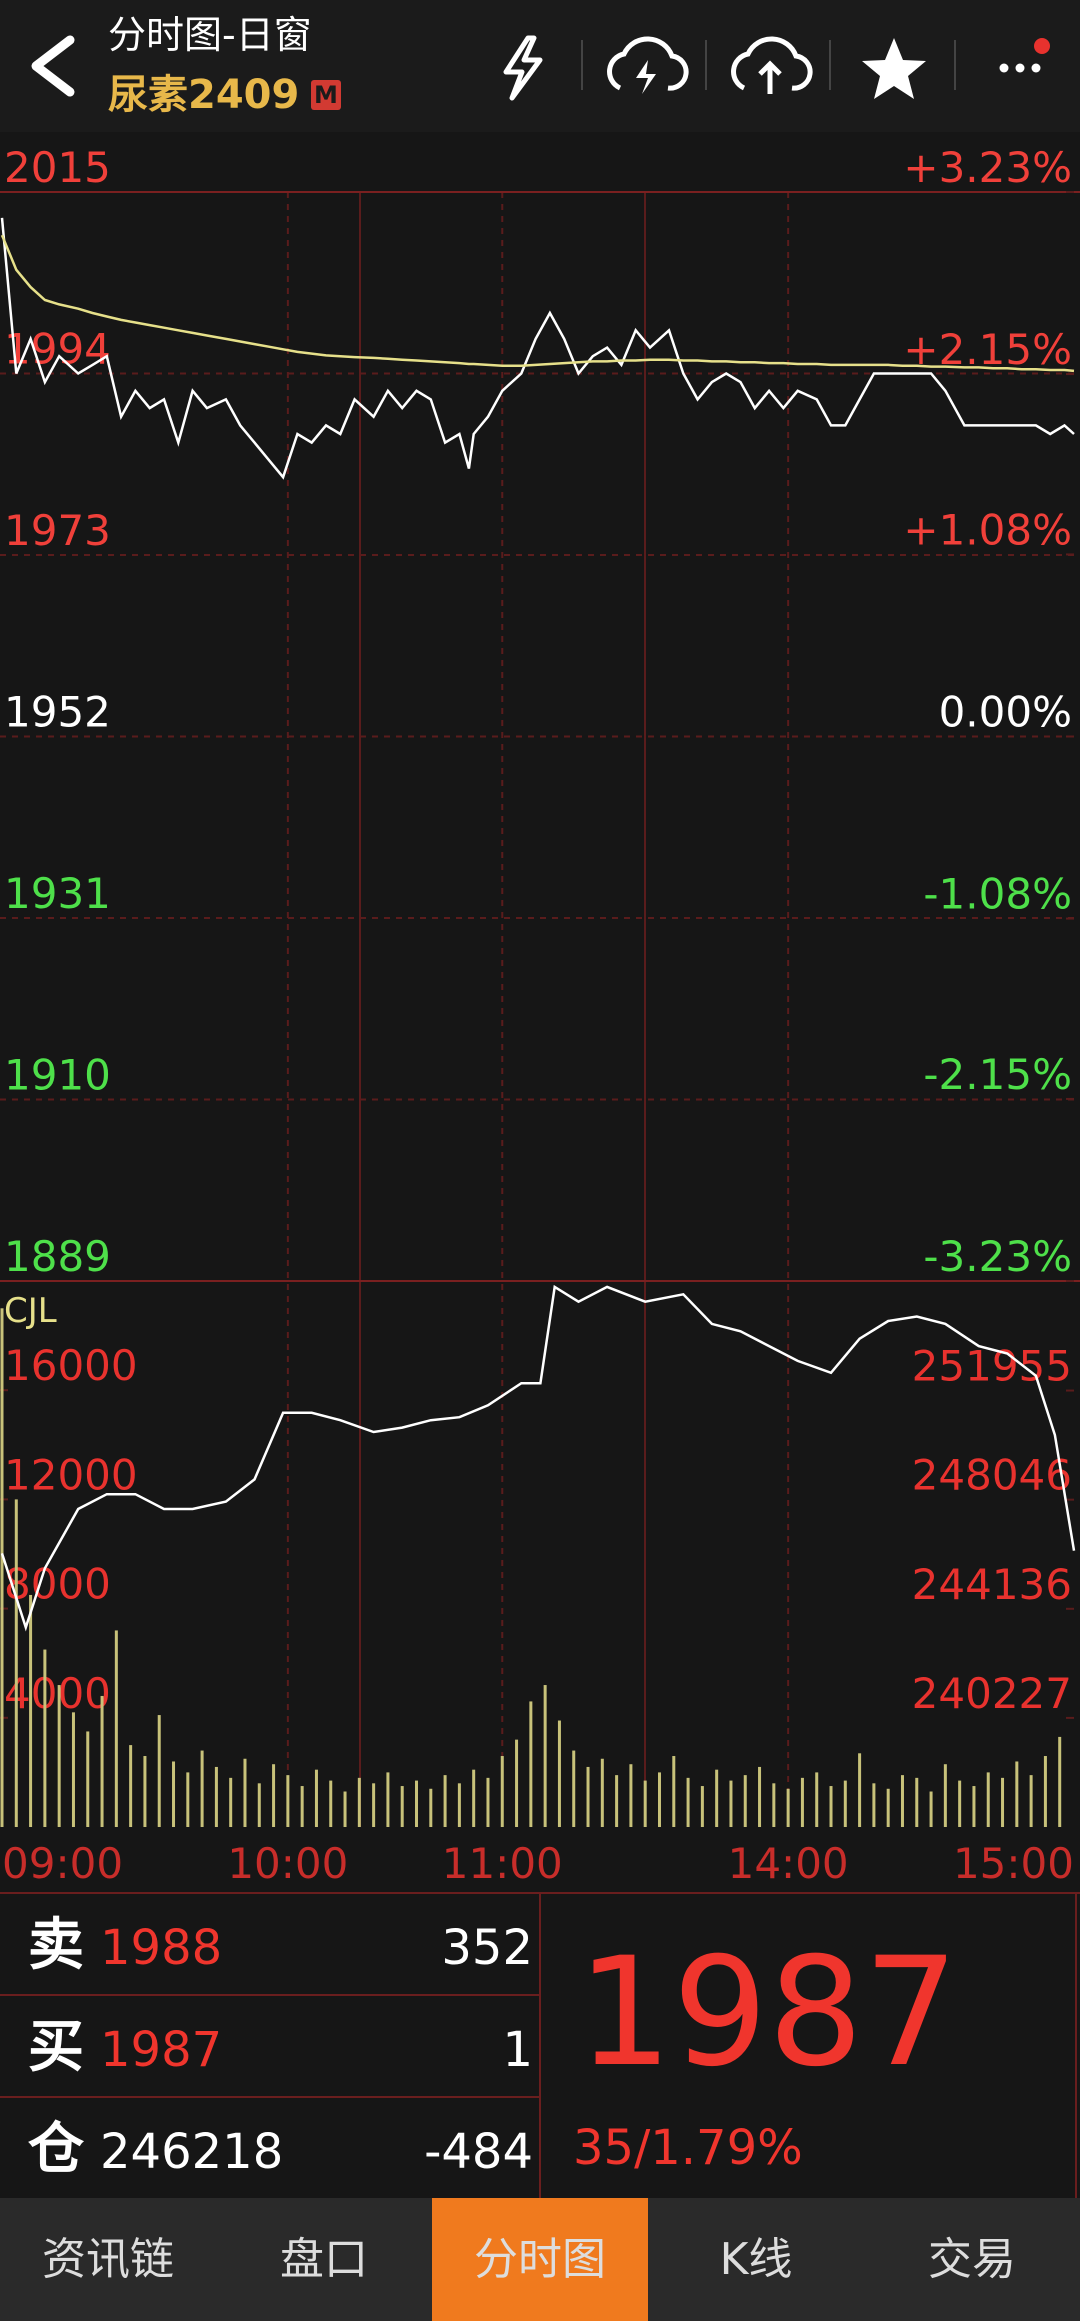  I want to click on y2-tick-label: 0.00%, so click(1005, 712).